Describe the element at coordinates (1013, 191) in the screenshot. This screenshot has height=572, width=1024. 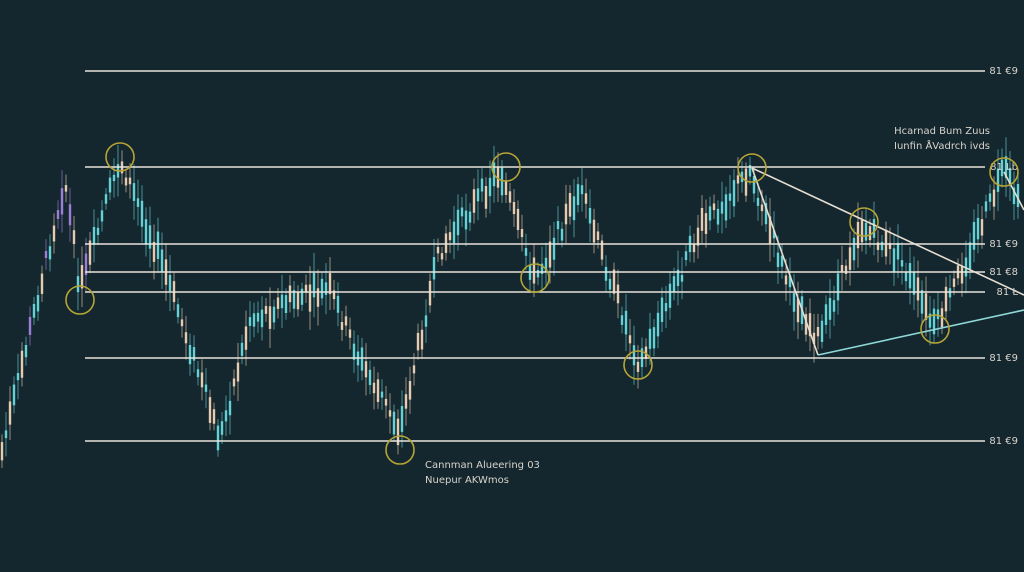
I see `trend-line` at that location.